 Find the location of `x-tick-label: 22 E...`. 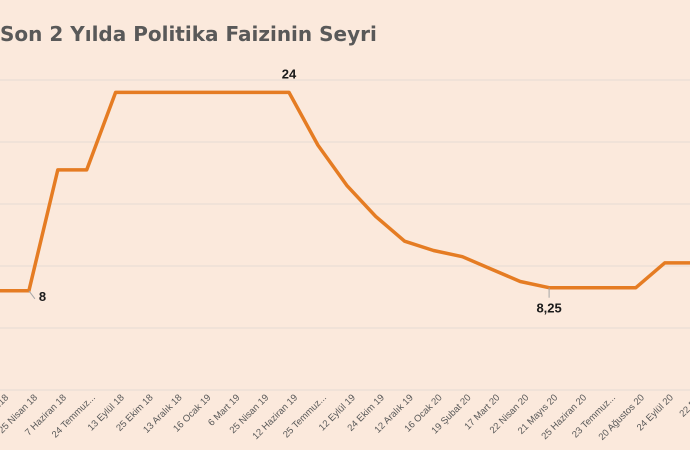

x-tick-label: 22 E... is located at coordinates (684, 405).